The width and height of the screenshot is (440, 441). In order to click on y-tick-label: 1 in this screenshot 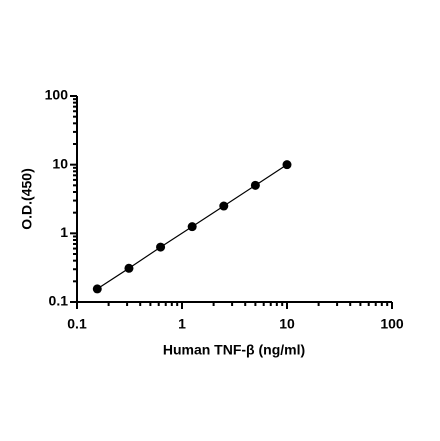, I will do `click(64, 232)`.